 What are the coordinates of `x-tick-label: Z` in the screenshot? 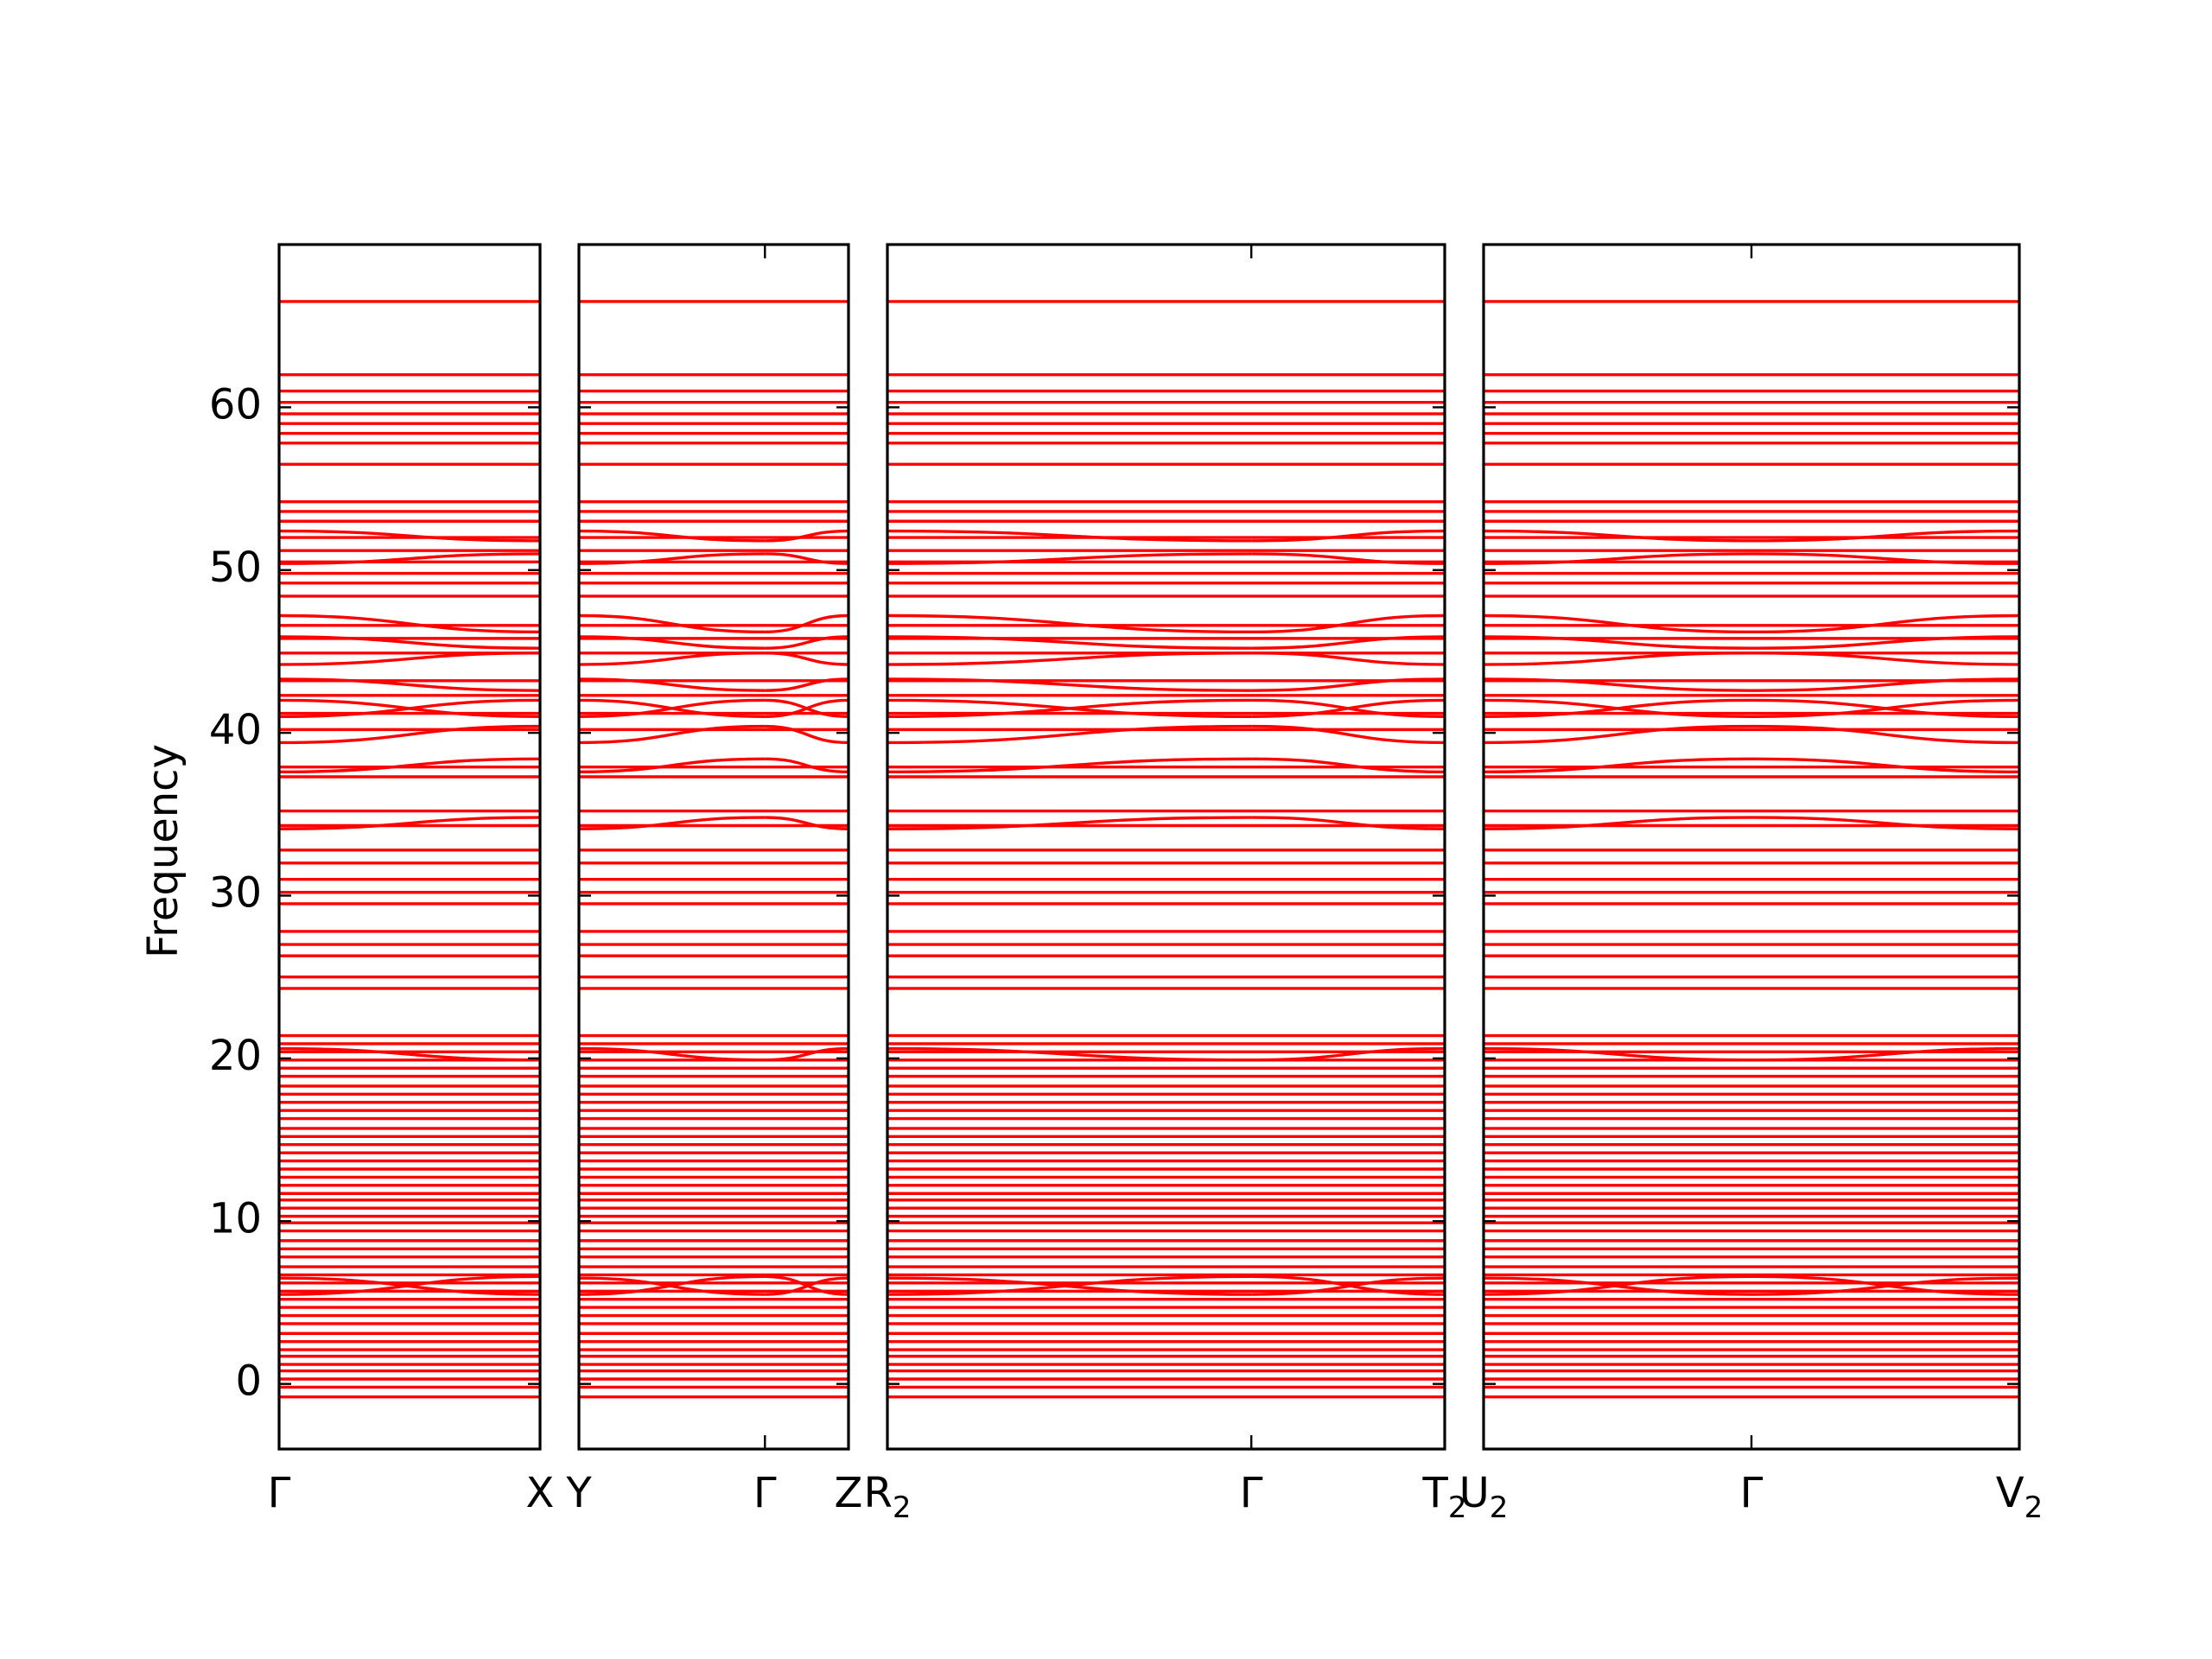 It's located at (849, 1493).